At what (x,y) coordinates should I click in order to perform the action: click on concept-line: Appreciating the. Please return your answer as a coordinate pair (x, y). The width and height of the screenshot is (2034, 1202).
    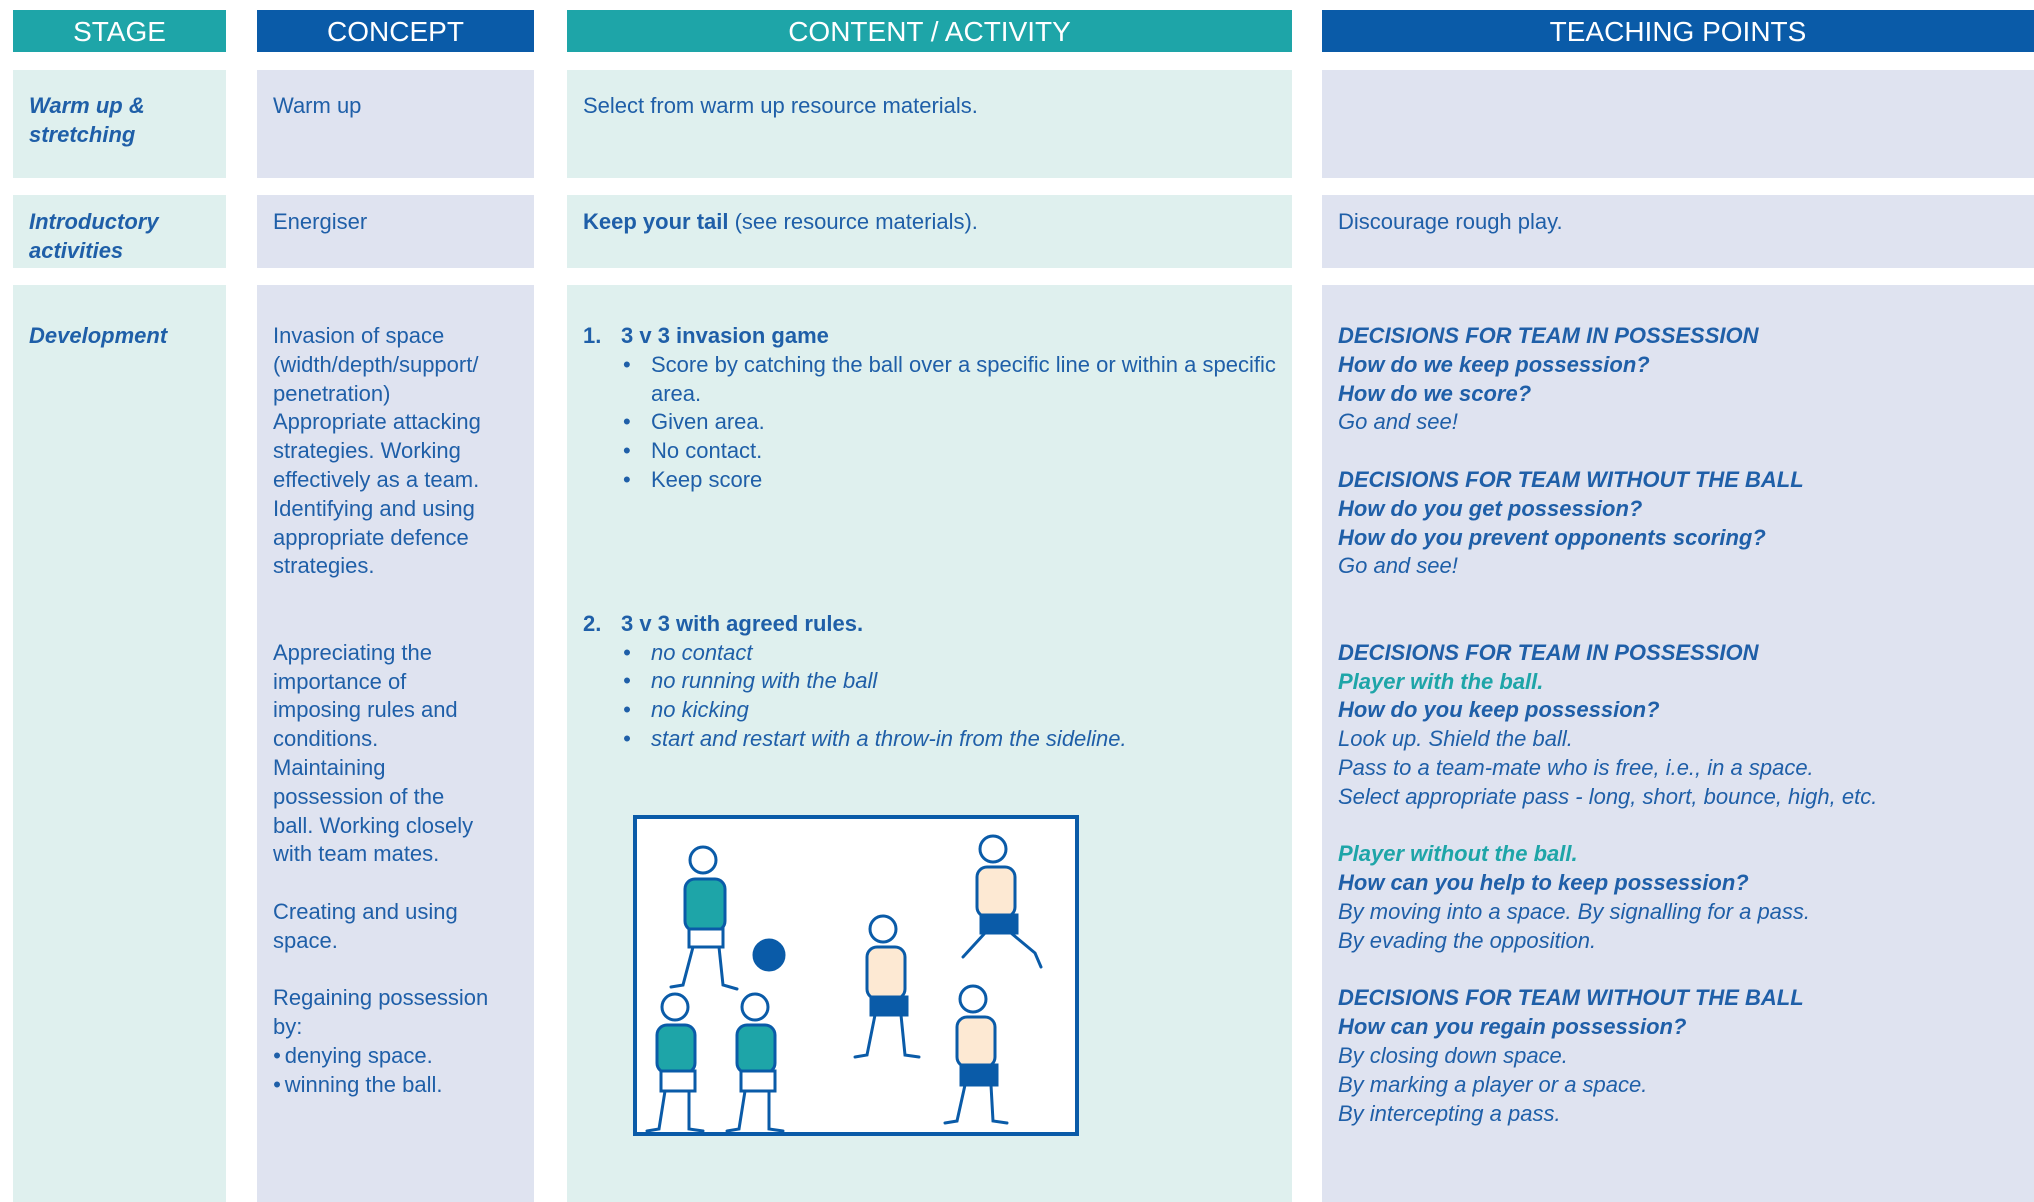
    Looking at the image, I should click on (352, 652).